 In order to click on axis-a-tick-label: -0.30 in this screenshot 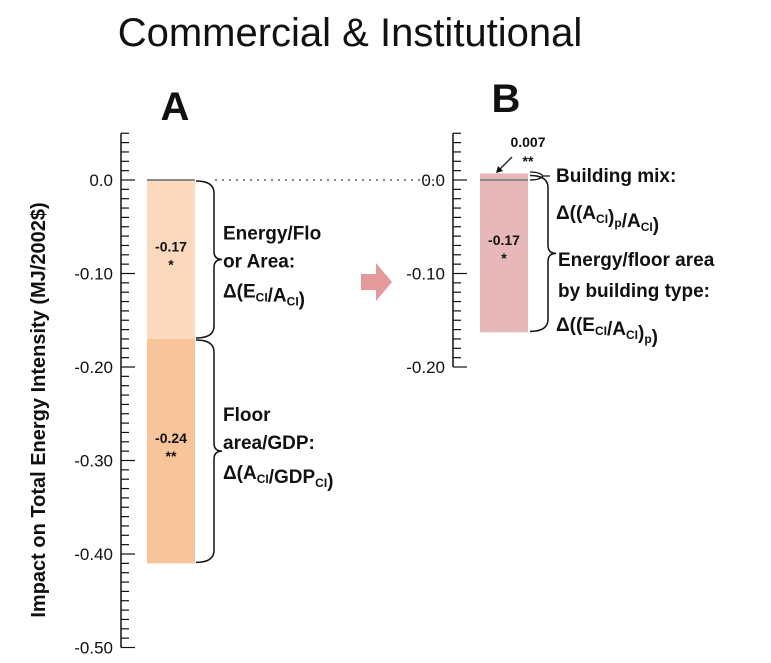, I will do `click(93, 461)`.